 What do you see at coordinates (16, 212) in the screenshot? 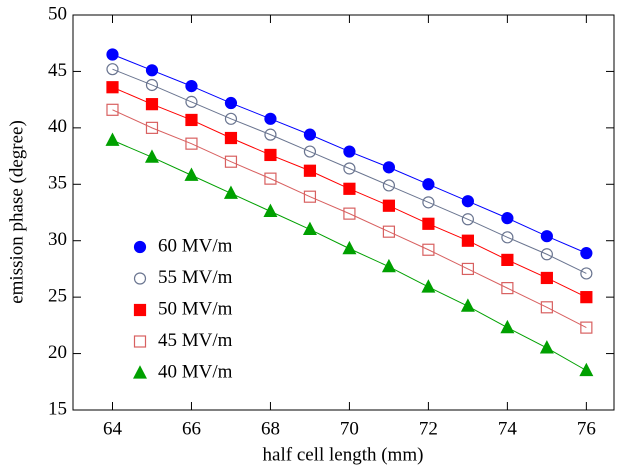
I see `y-axis-label: emission phase (degree)` at bounding box center [16, 212].